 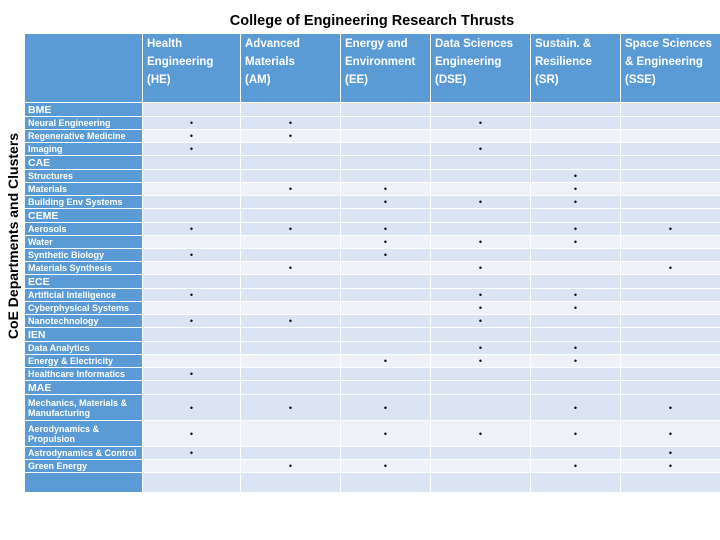 What do you see at coordinates (372, 109) in the screenshot?
I see `department-row: BME` at bounding box center [372, 109].